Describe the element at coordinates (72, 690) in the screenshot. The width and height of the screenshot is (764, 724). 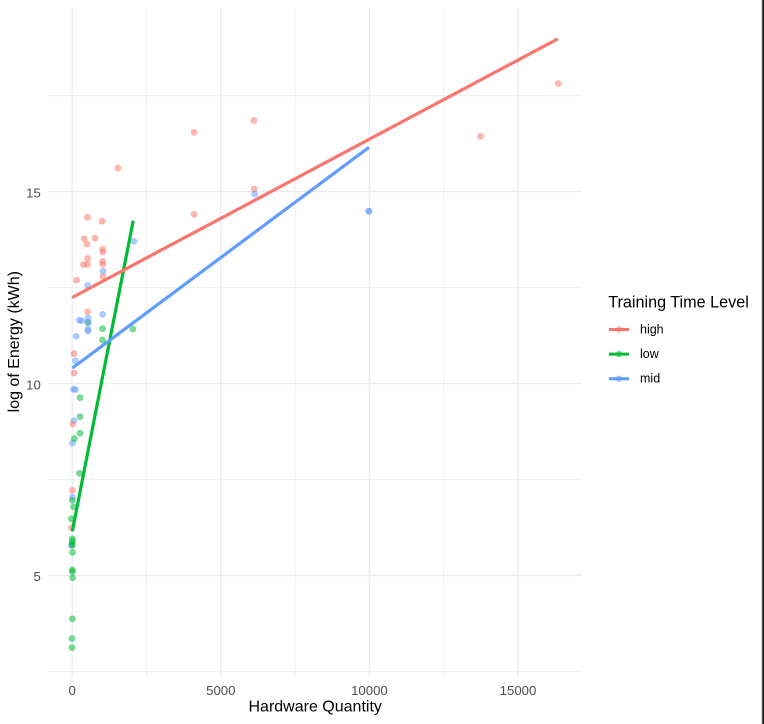
I see `svg-text: 0` at that location.